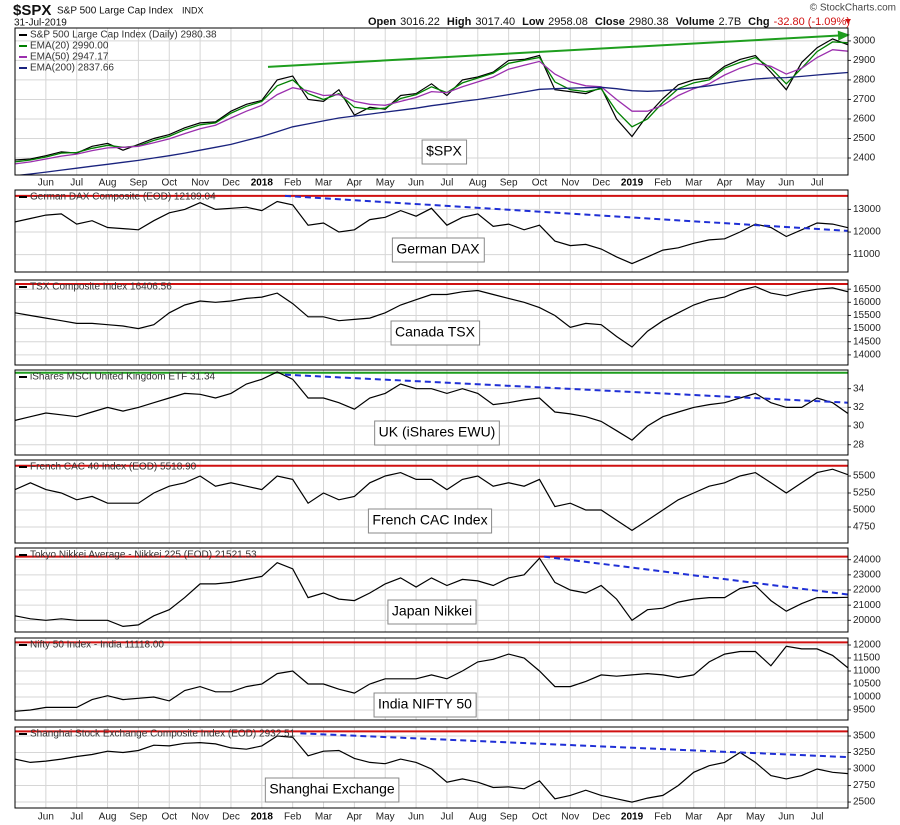  I want to click on y-tick-label: 2600, so click(864, 119).